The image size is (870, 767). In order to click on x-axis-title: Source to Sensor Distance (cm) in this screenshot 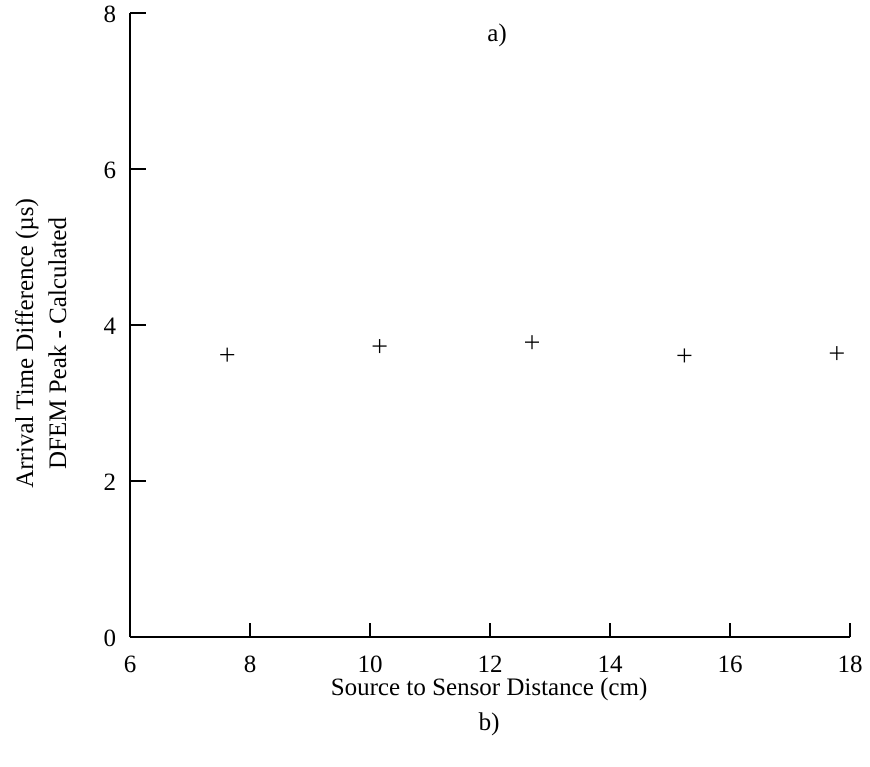, I will do `click(489, 687)`.